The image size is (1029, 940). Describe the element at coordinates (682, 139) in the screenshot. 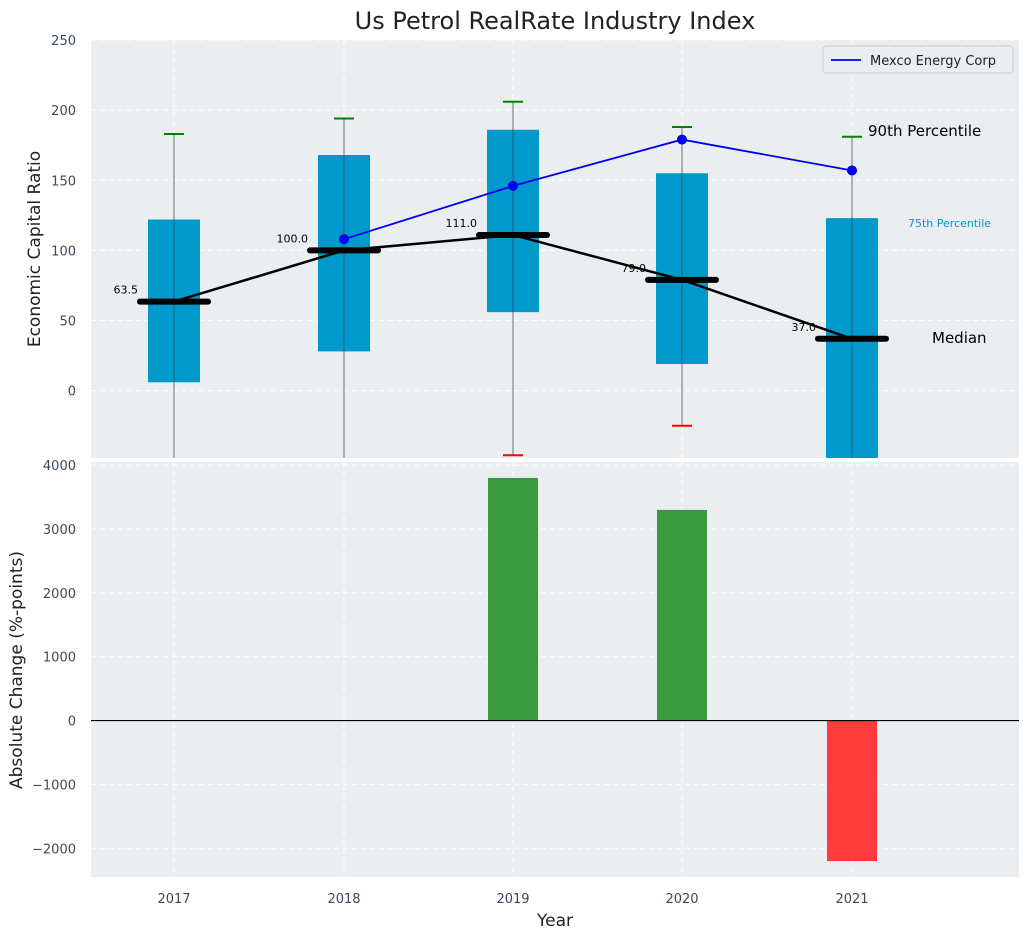

I see `company-point-2020` at that location.